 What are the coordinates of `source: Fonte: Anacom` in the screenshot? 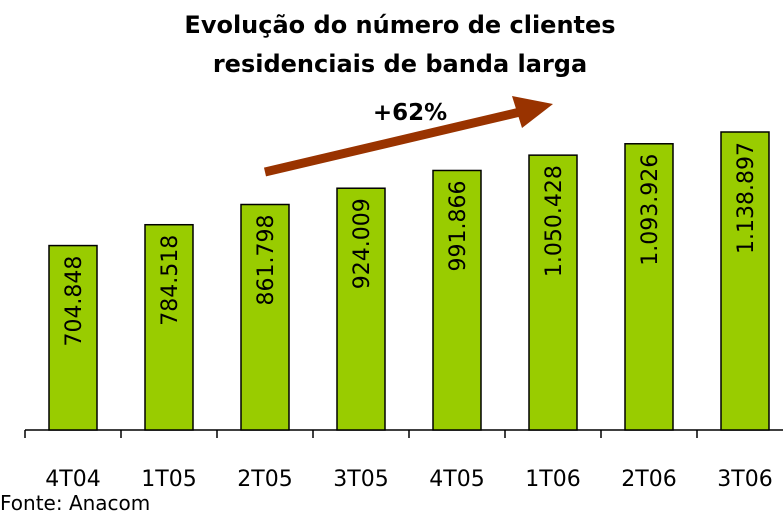 It's located at (75, 503).